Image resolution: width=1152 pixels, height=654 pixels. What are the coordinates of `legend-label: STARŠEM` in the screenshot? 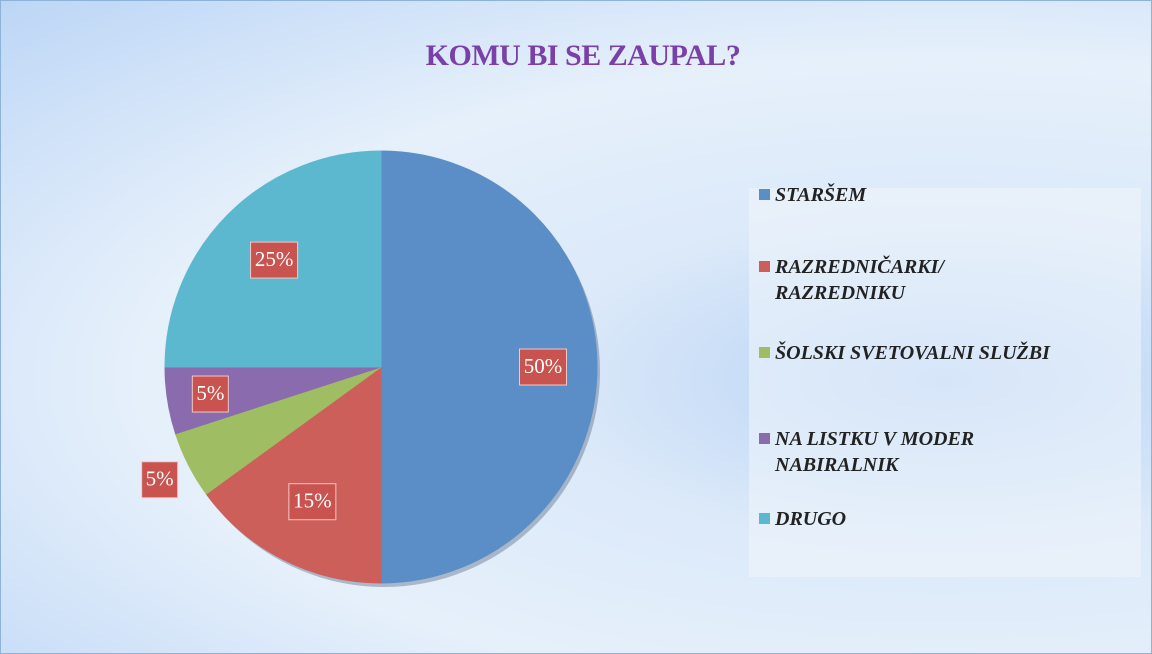 It's located at (821, 195).